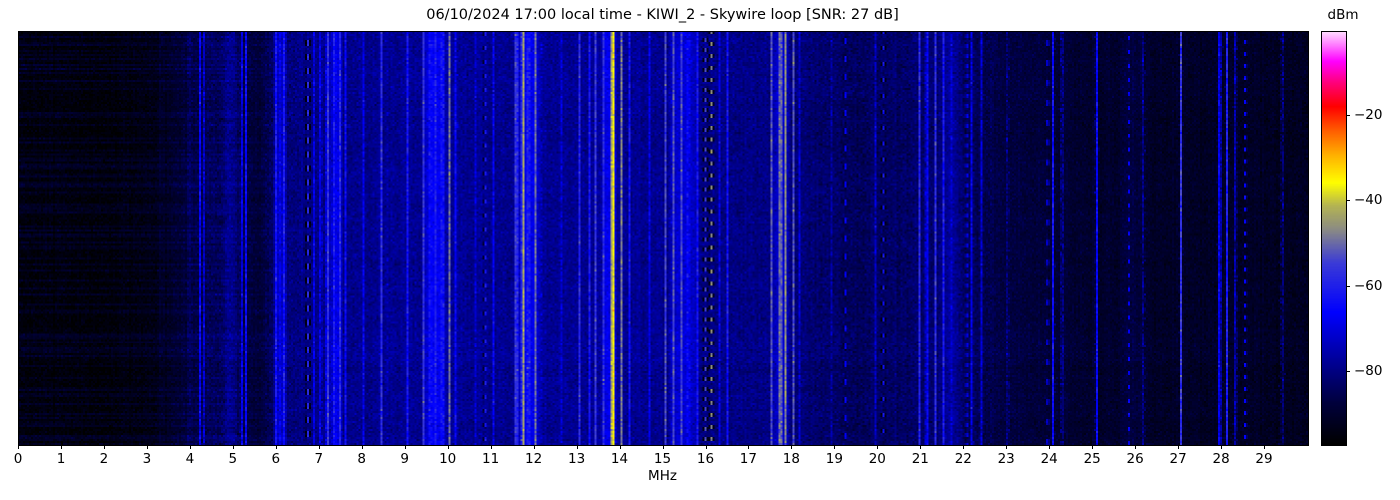 The height and width of the screenshot is (500, 1400). I want to click on x-axis-tick-label: 19, so click(834, 459).